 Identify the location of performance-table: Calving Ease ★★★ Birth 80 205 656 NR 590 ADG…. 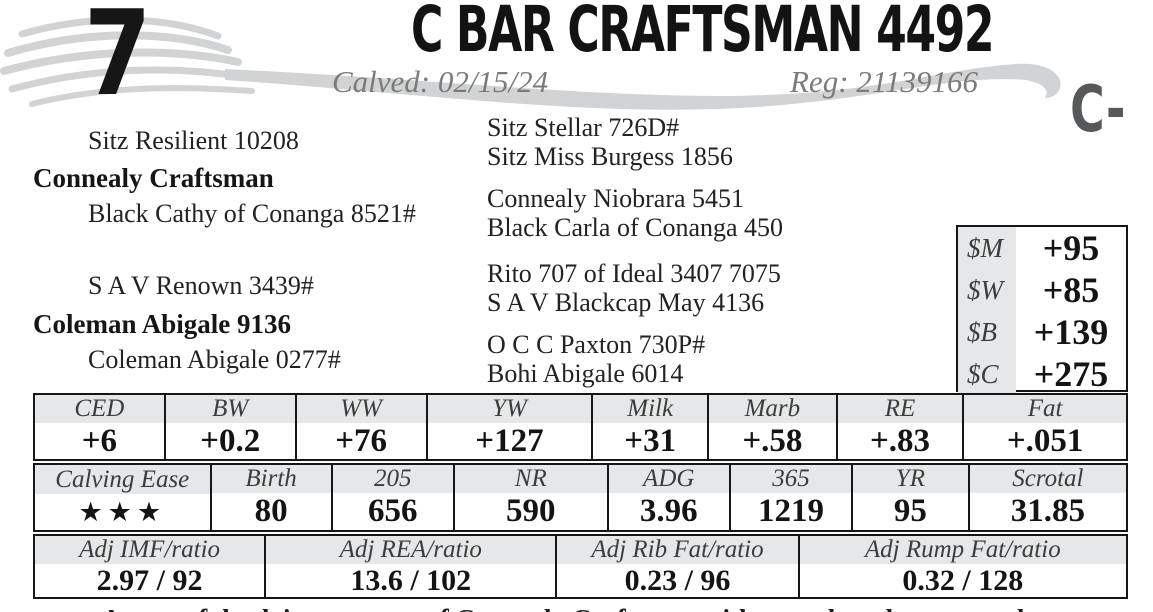
(580, 497).